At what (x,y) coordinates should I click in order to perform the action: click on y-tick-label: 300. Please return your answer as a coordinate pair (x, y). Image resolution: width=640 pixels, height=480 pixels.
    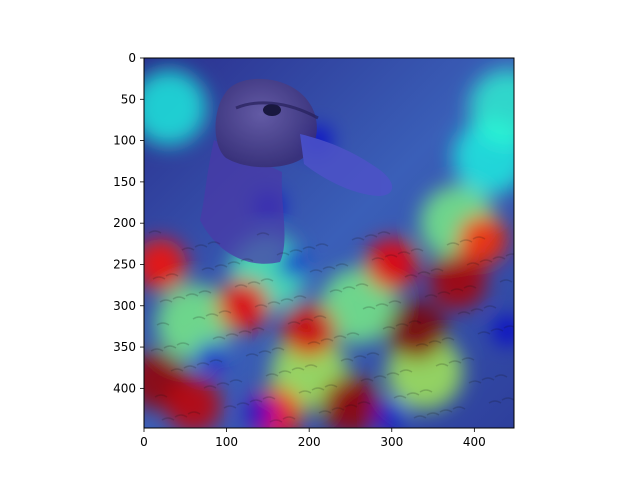
    Looking at the image, I should click on (124, 306).